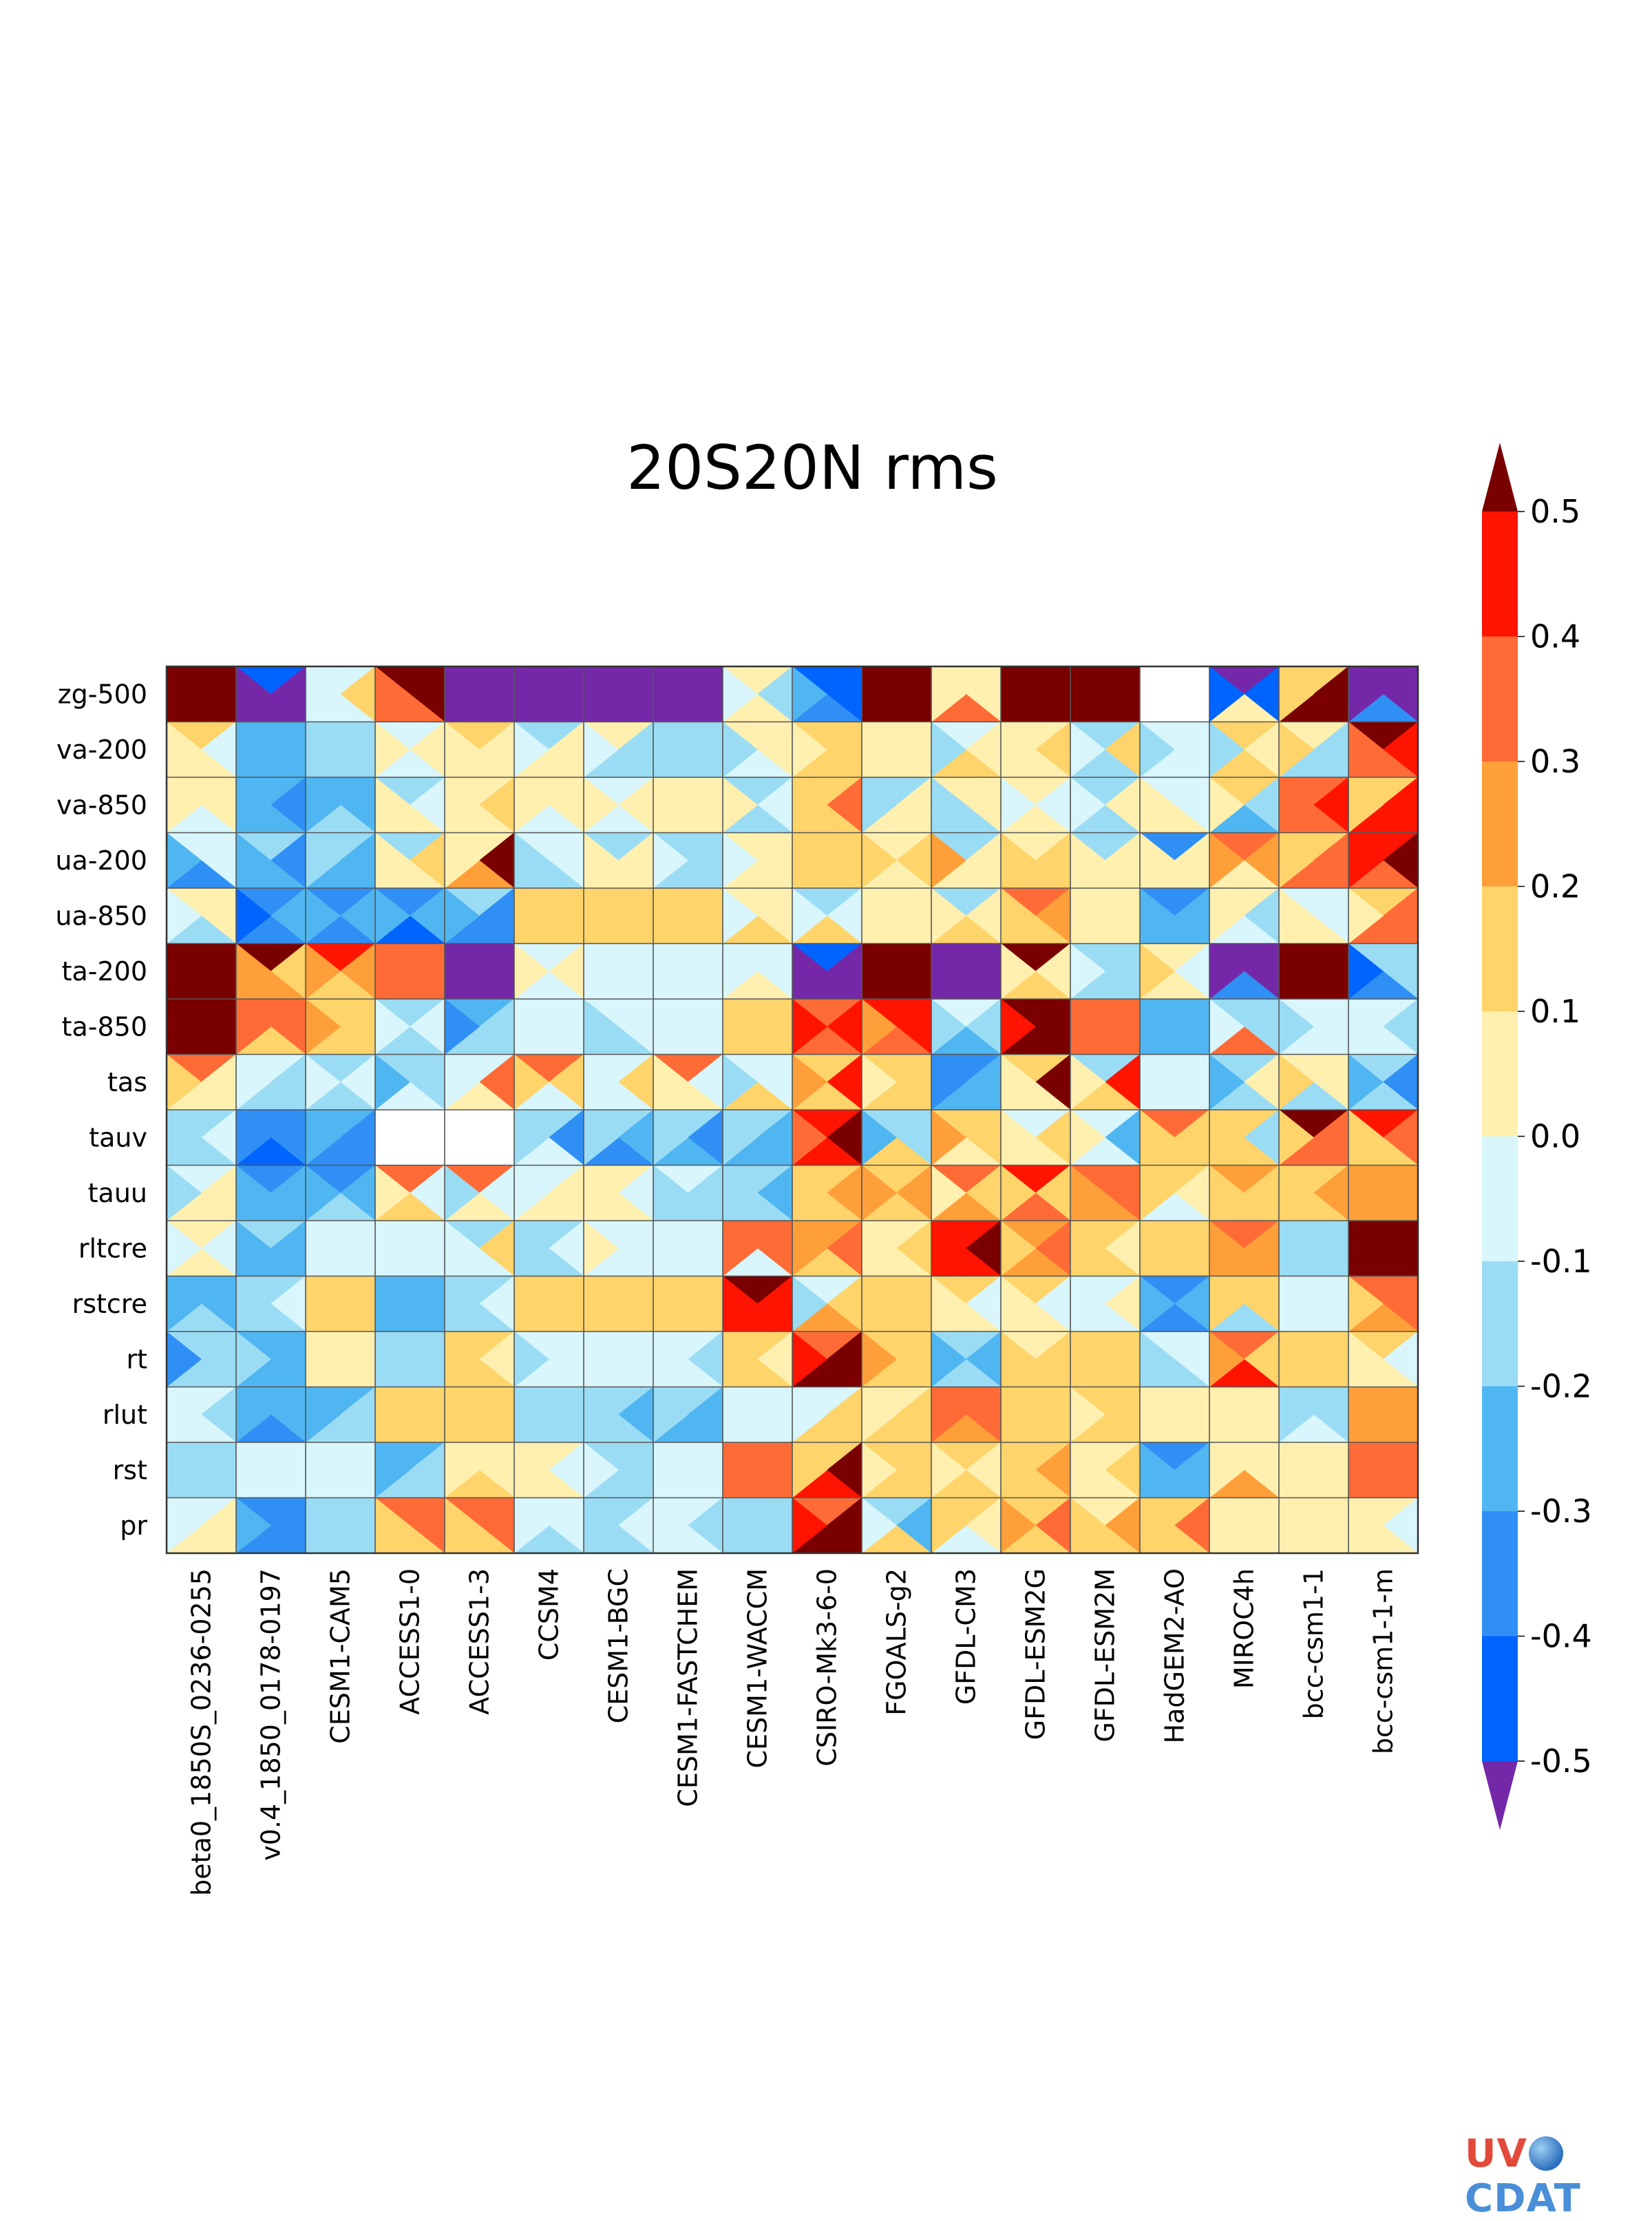 This screenshot has width=1652, height=2221. I want to click on uvcdat-logo: UVCDAT, so click(1551, 2176).